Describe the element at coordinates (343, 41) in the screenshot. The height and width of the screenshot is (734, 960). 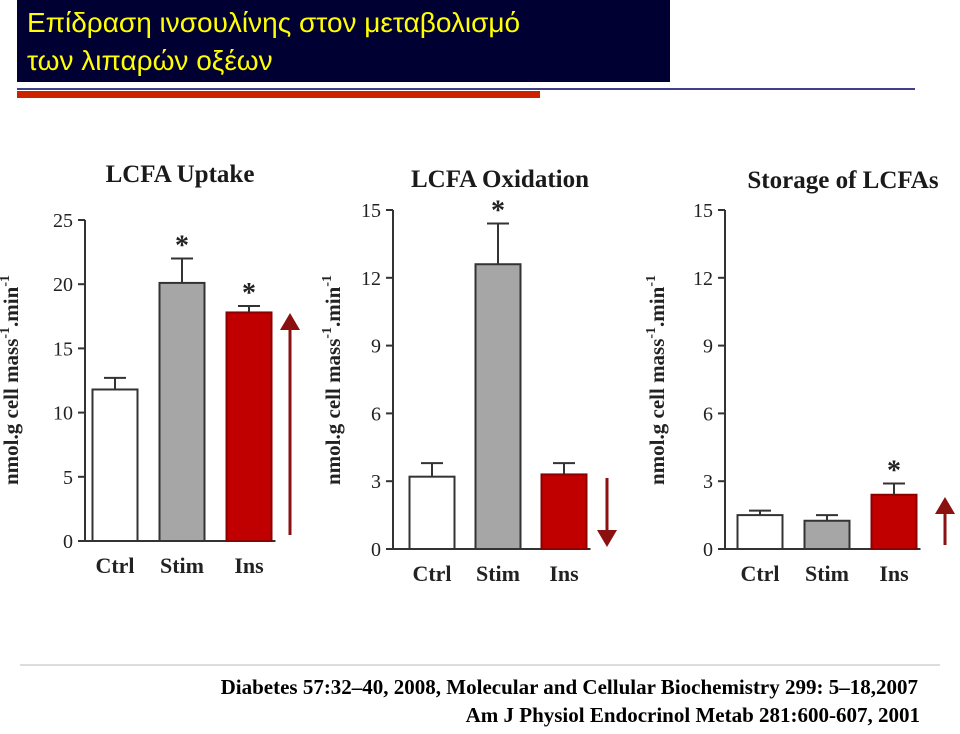
I see `title-box` at that location.